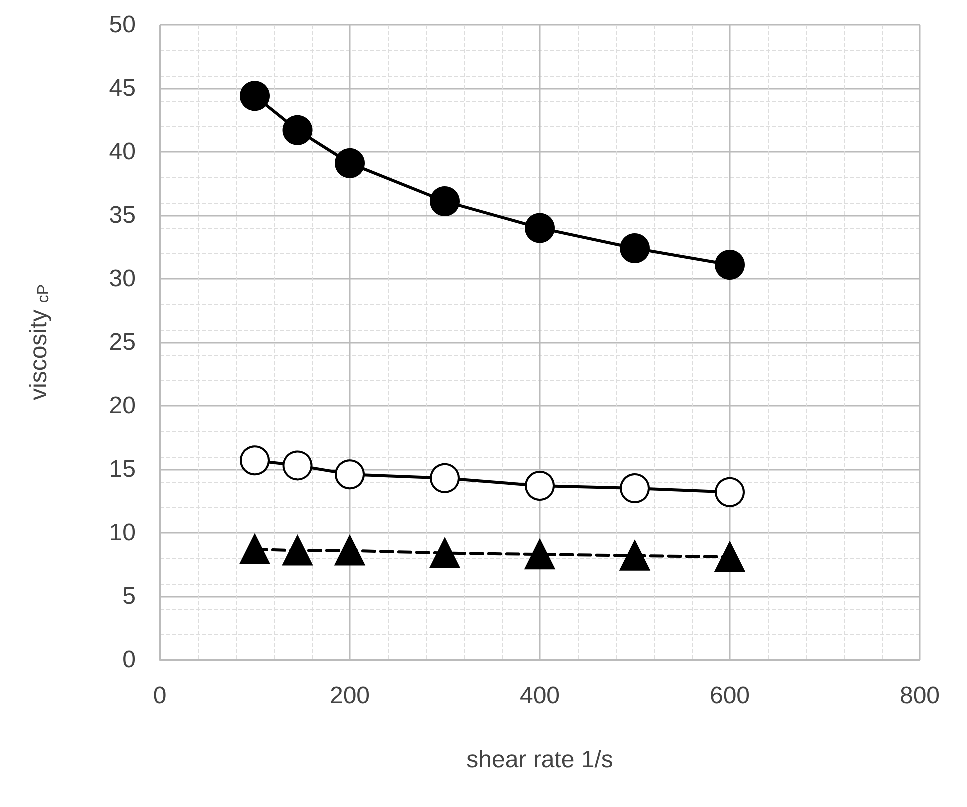 The image size is (967, 807). What do you see at coordinates (122, 406) in the screenshot?
I see `y-tick-label: 20` at bounding box center [122, 406].